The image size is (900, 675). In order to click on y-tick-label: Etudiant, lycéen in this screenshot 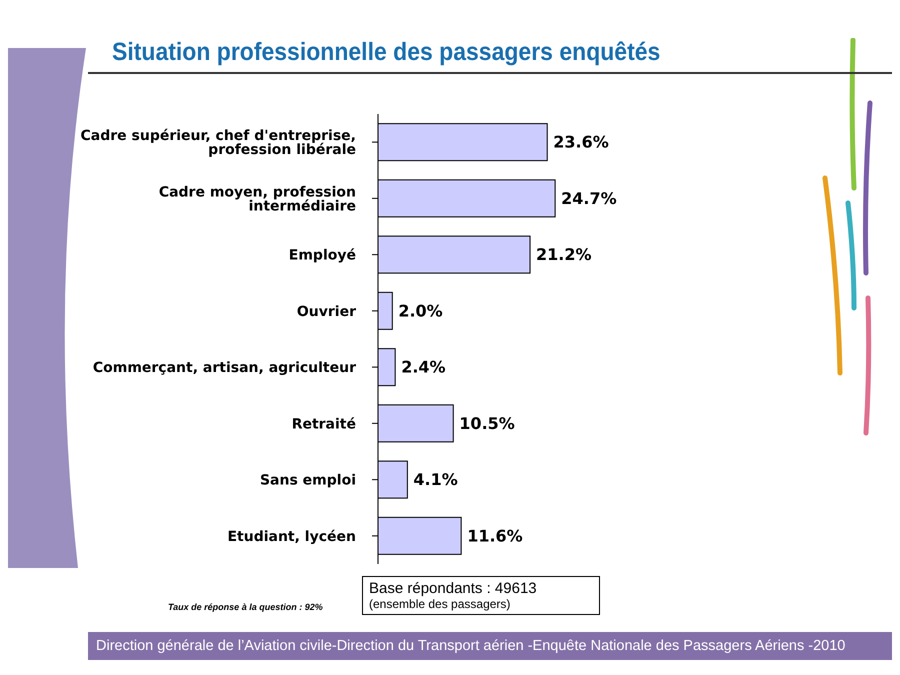, I will do `click(291, 536)`.